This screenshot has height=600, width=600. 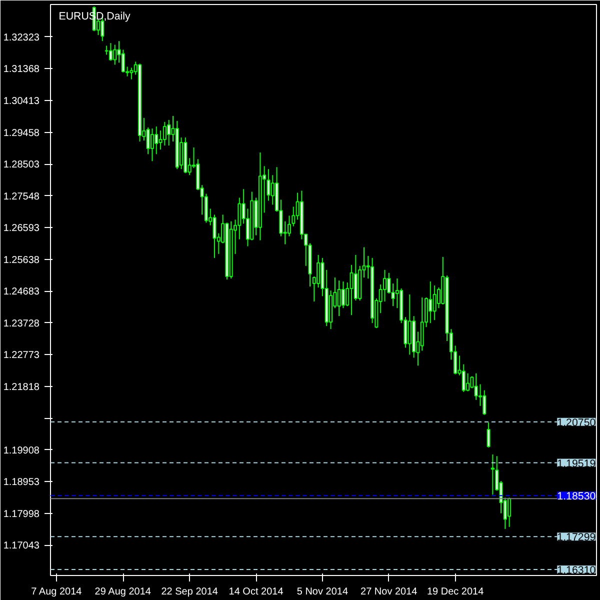 What do you see at coordinates (576, 464) in the screenshot?
I see `ref-line-label: 1.19519` at bounding box center [576, 464].